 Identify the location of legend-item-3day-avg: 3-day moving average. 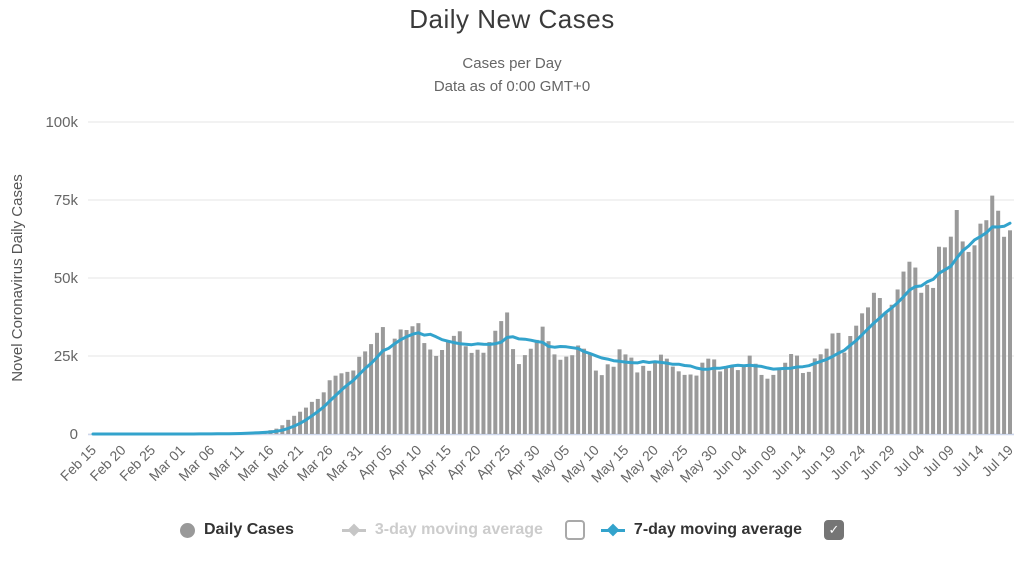
(442, 530).